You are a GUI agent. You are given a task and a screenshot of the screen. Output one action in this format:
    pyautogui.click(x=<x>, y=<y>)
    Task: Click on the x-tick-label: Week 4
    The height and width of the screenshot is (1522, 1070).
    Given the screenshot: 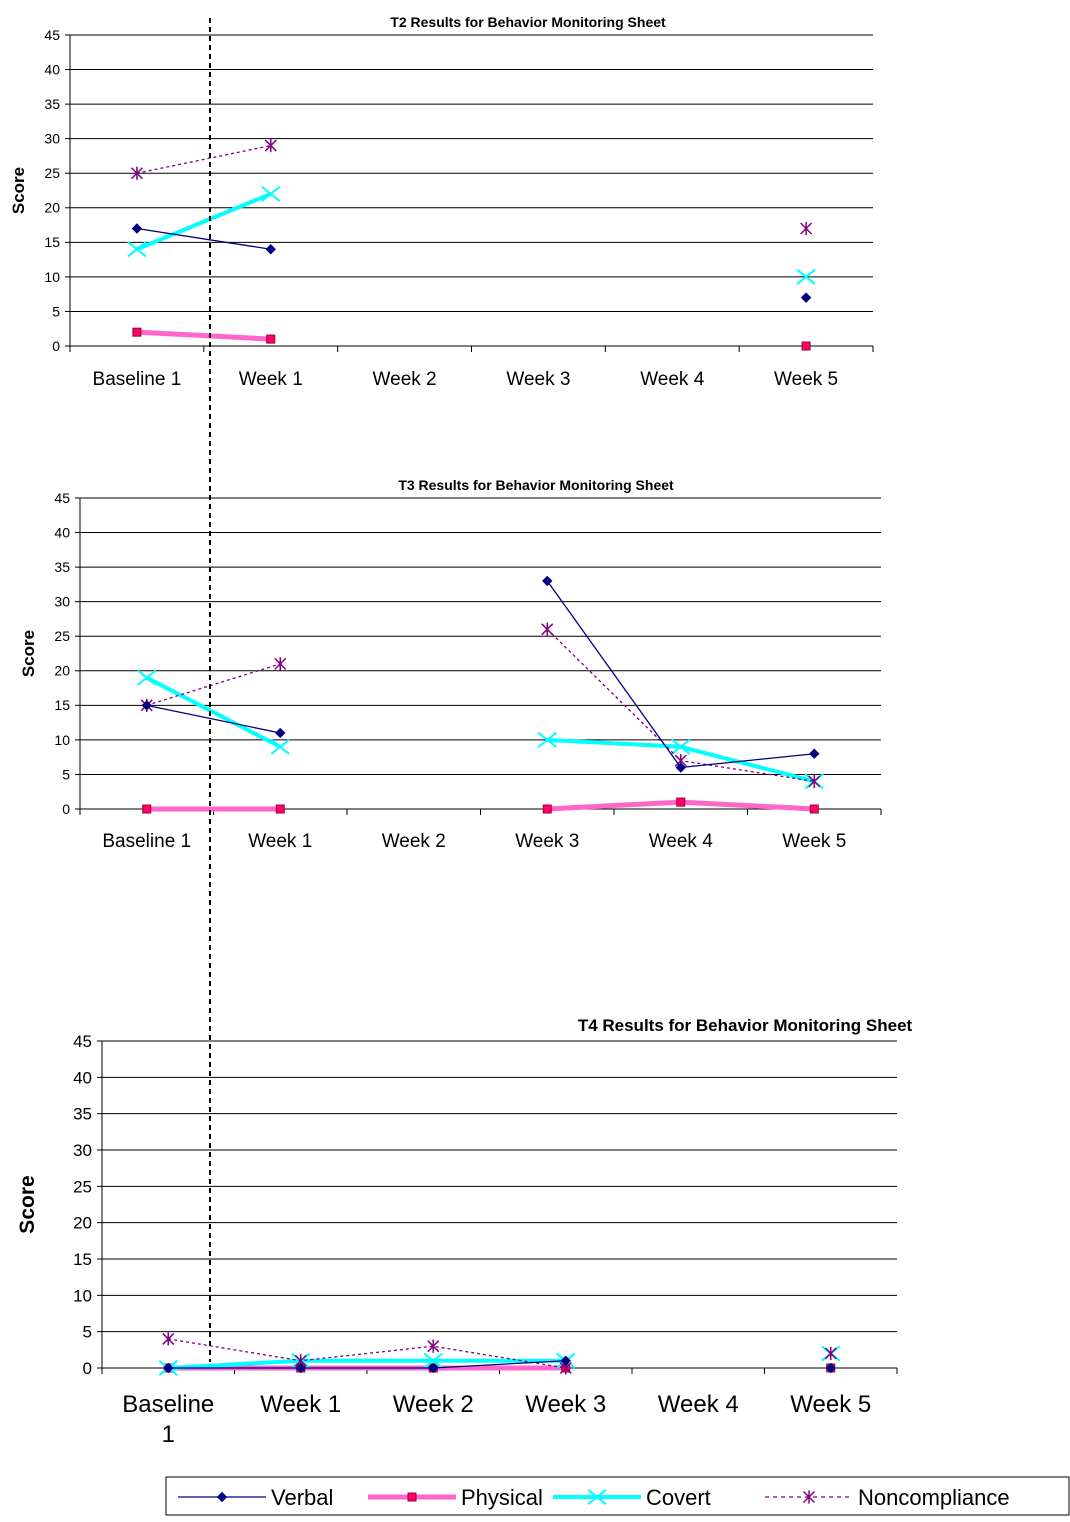 What is the action you would take?
    pyautogui.click(x=672, y=379)
    